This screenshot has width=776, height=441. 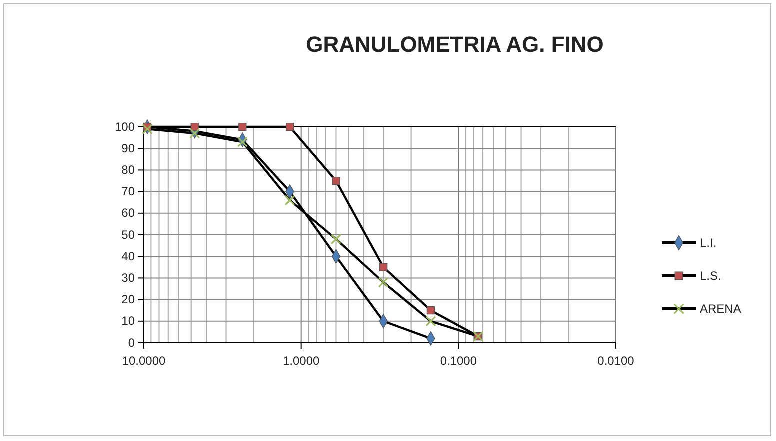 I want to click on x-tick-label: 10.0000, so click(x=144, y=361).